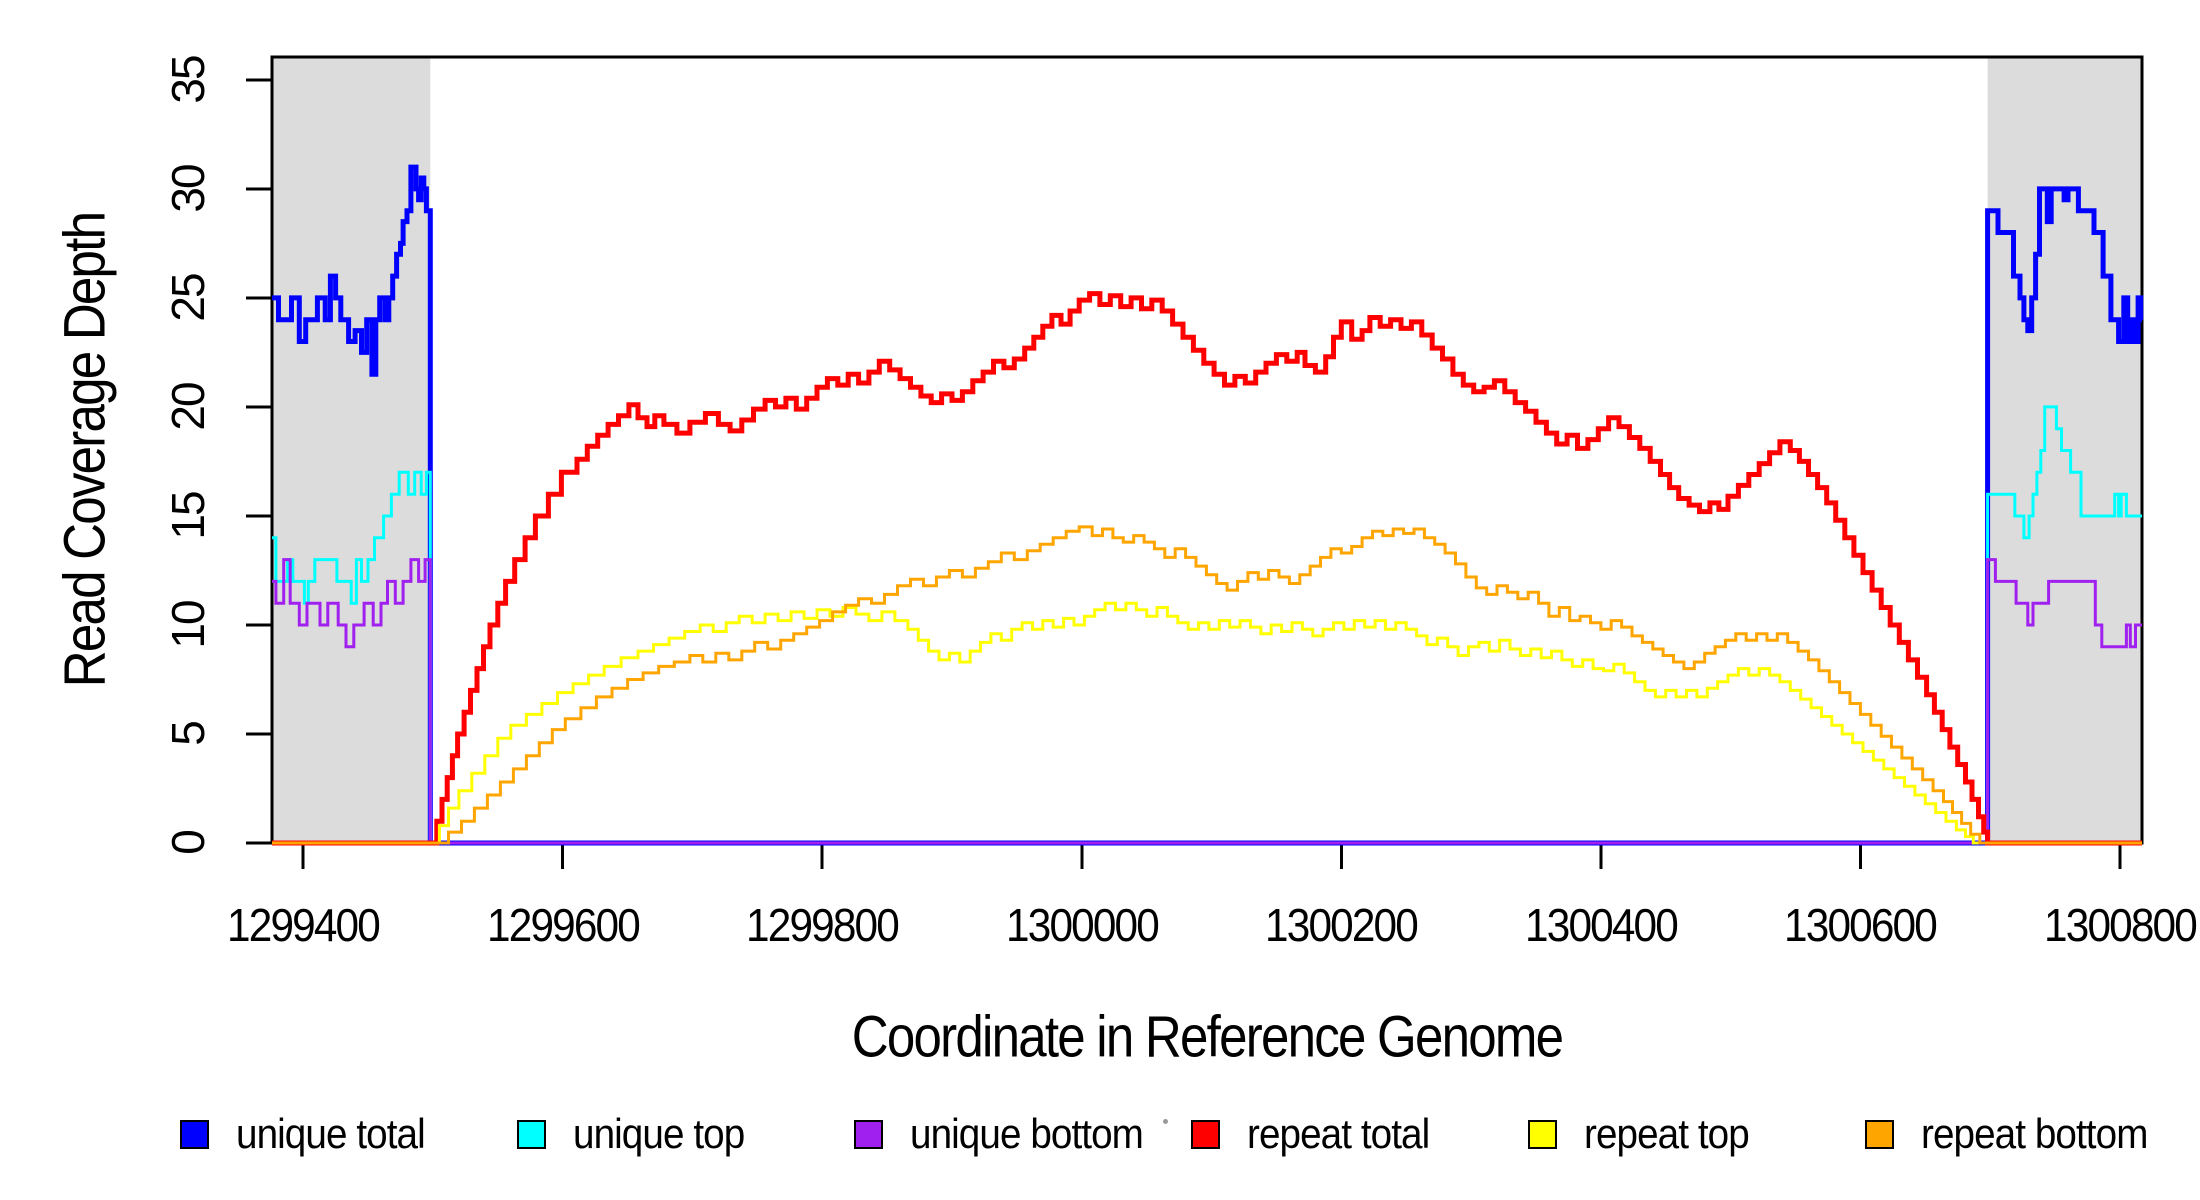  What do you see at coordinates (188, 298) in the screenshot?
I see `y-tick-label-25: 25` at bounding box center [188, 298].